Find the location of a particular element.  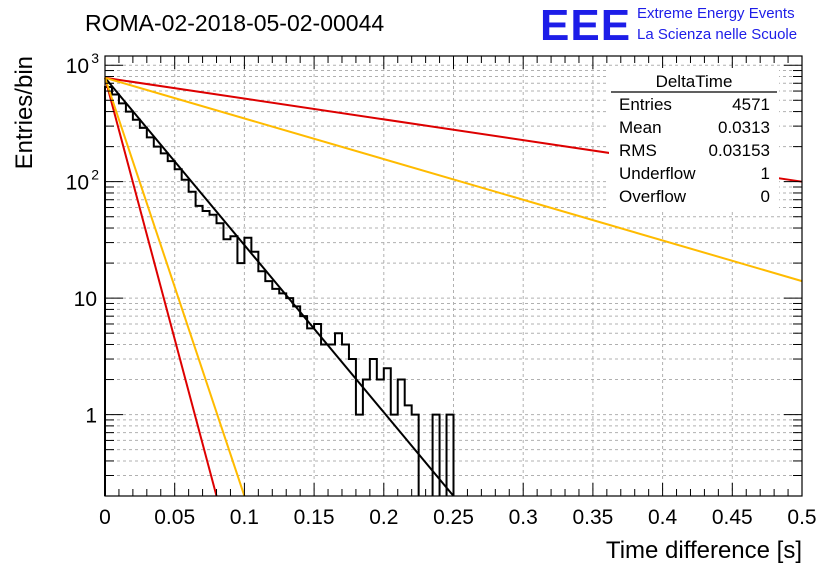

stats-label-rms: RMS is located at coordinates (638, 150).